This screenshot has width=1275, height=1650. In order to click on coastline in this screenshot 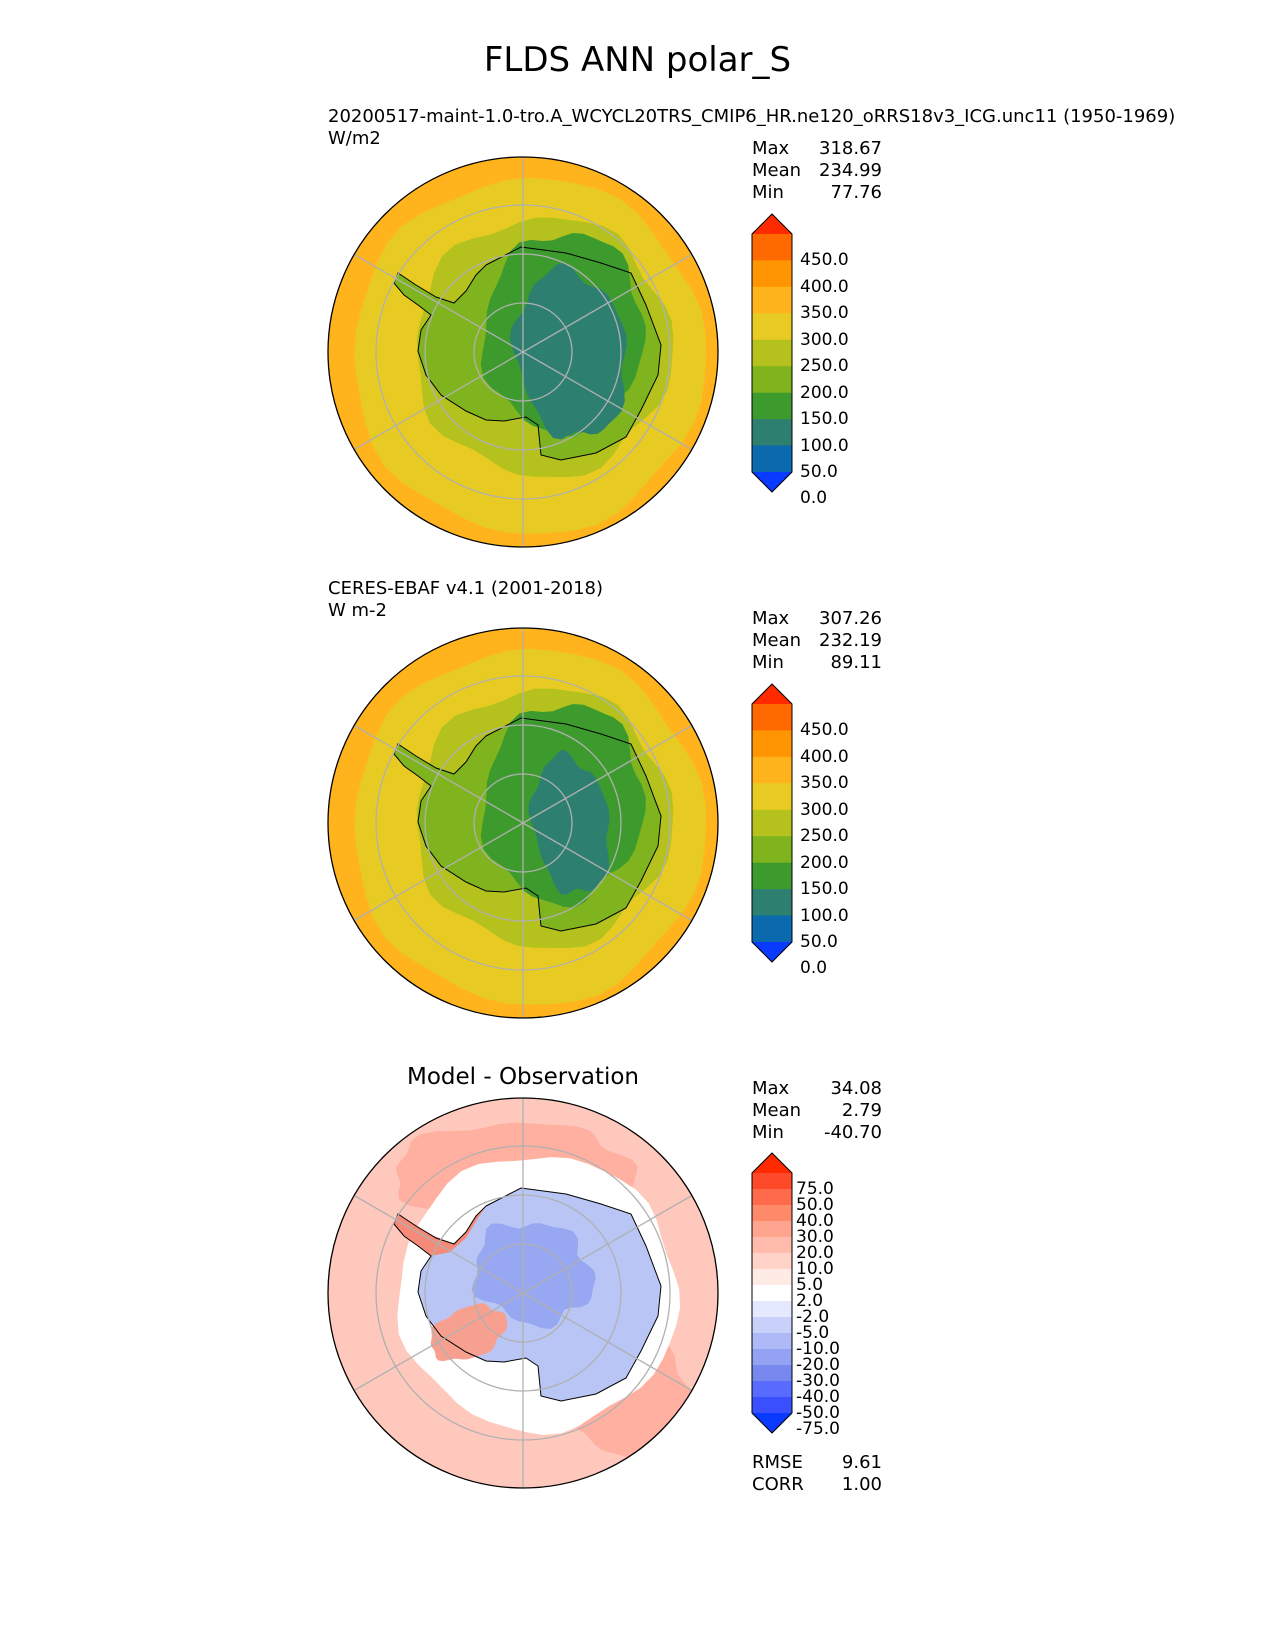, I will do `click(527, 824)`.